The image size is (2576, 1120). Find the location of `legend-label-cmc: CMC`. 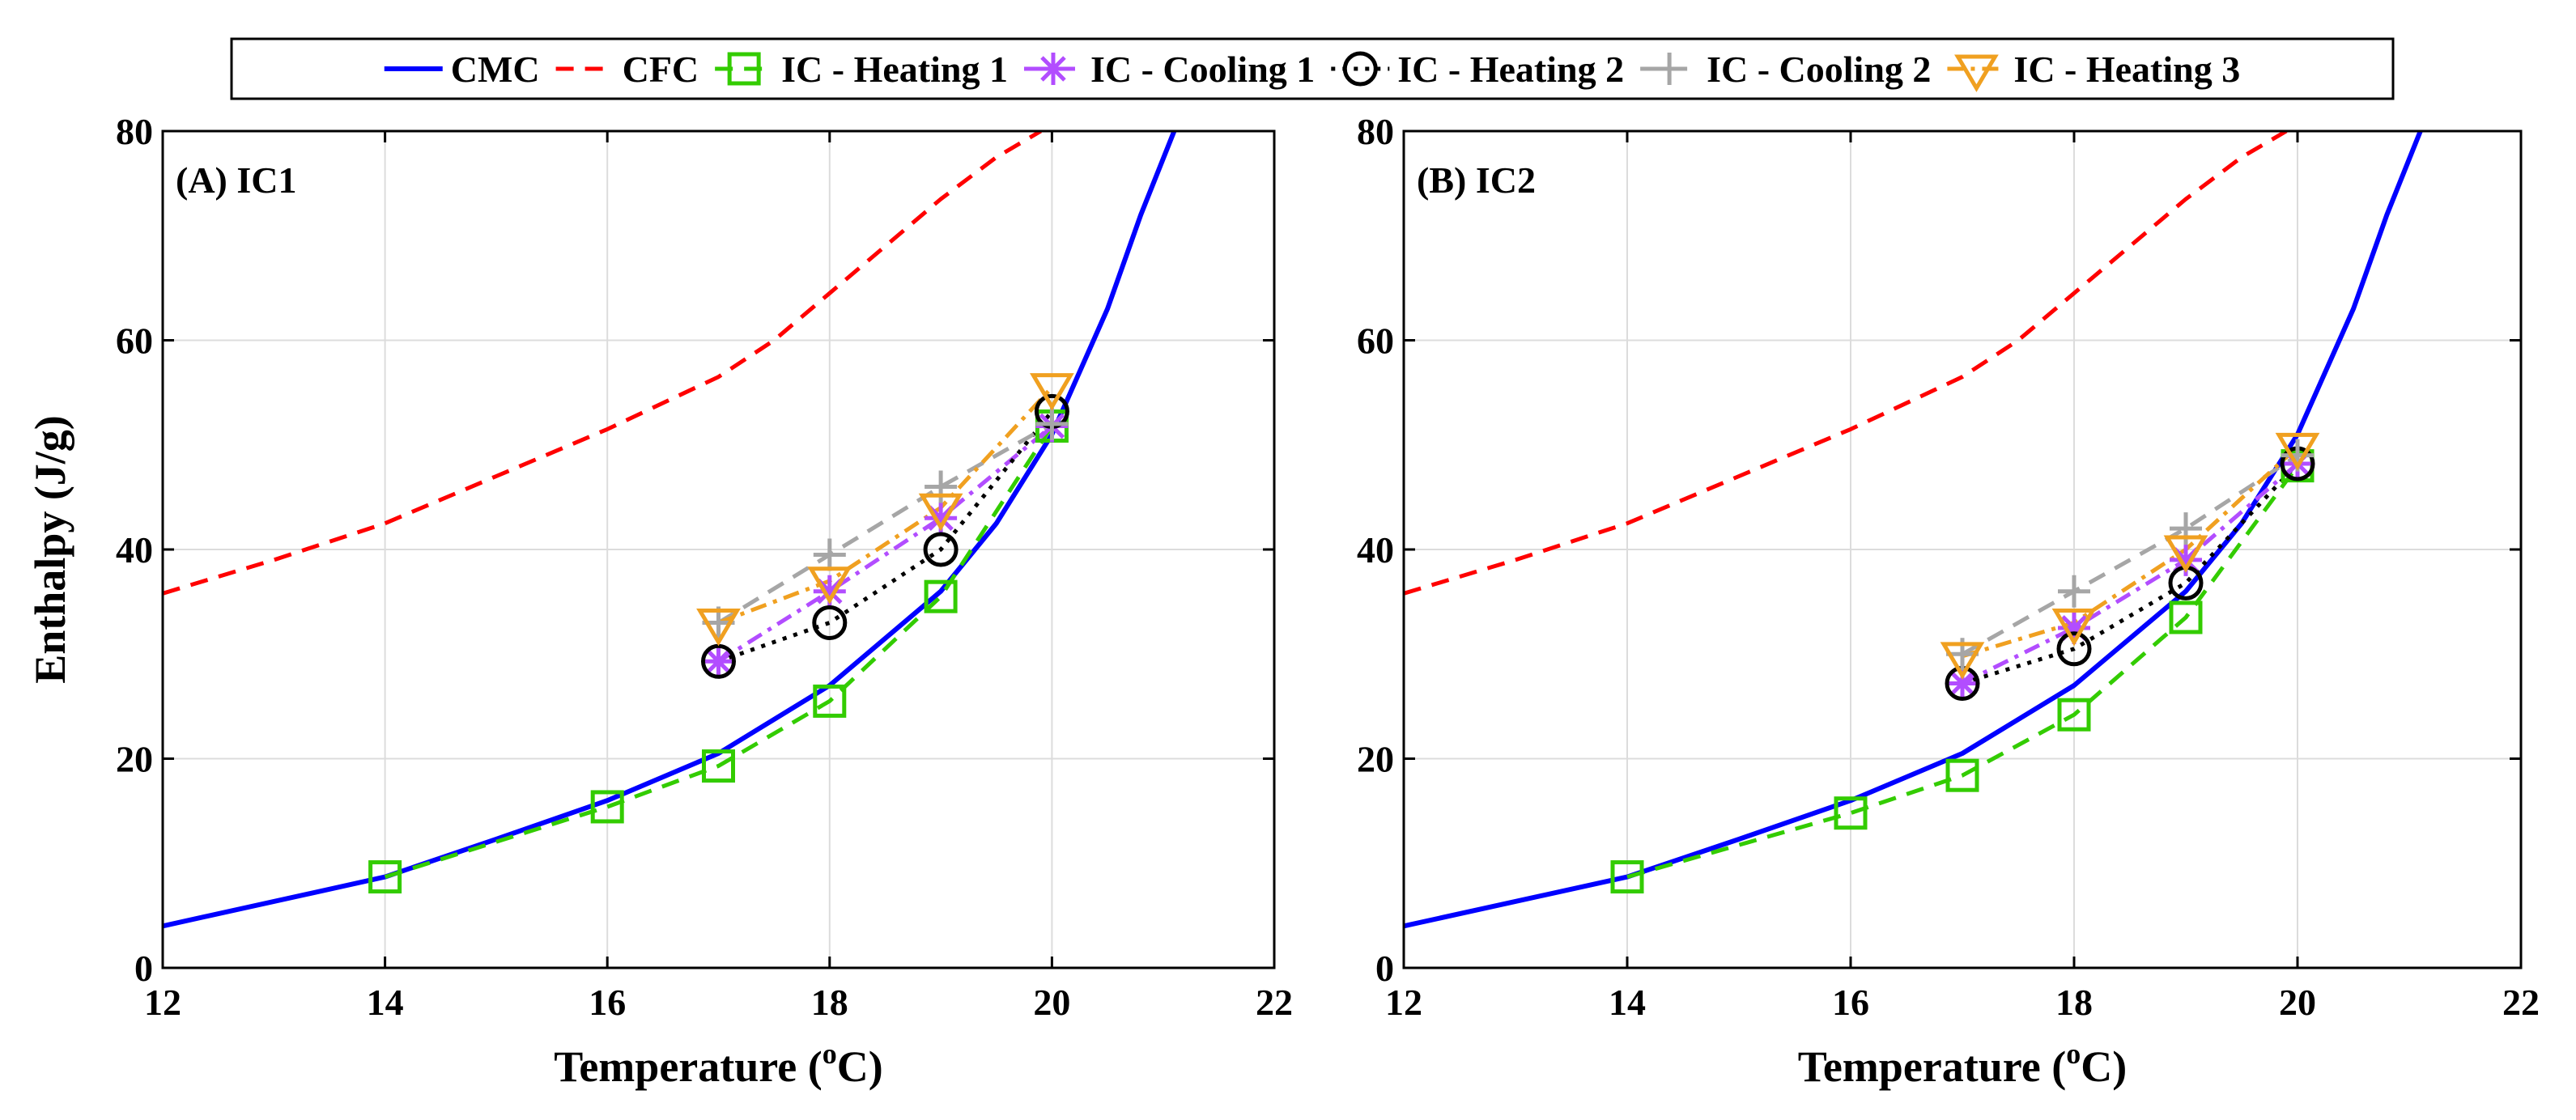

legend-label-cmc: CMC is located at coordinates (495, 70).